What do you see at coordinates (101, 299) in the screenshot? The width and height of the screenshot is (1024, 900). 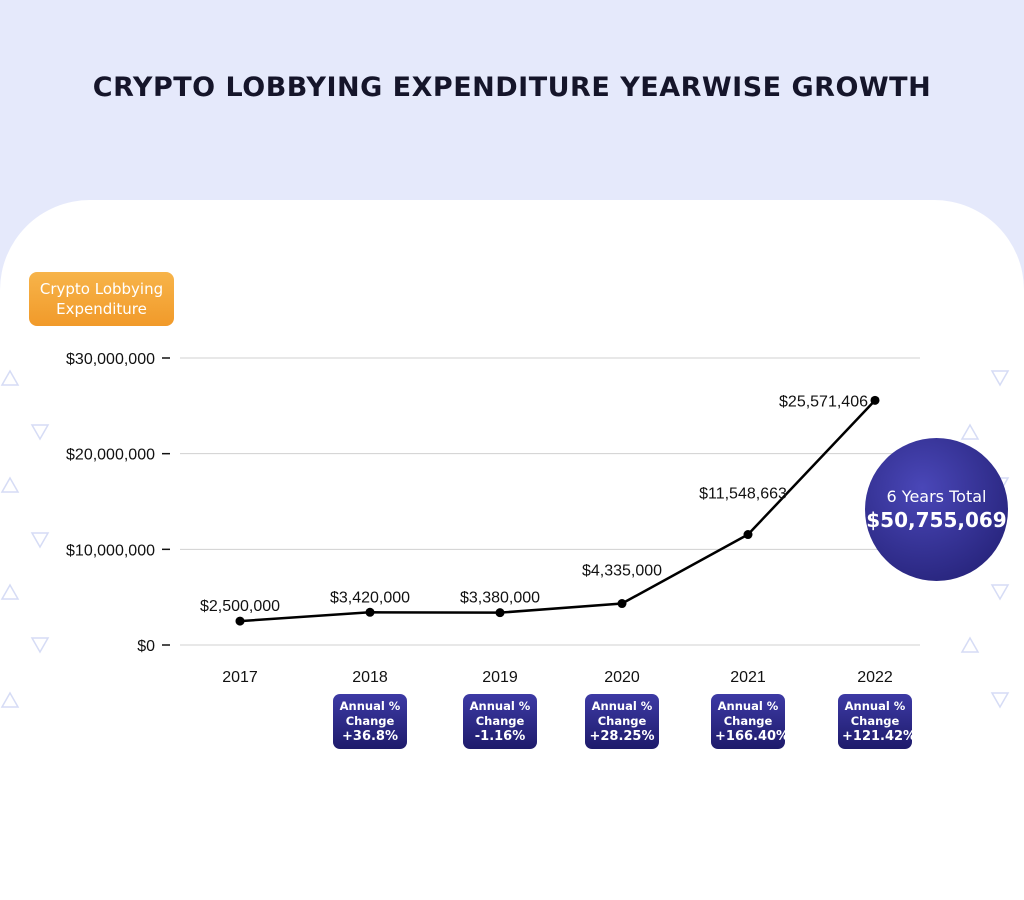 I see `y-axis-label-badge: Crypto Lobbying Expenditure` at bounding box center [101, 299].